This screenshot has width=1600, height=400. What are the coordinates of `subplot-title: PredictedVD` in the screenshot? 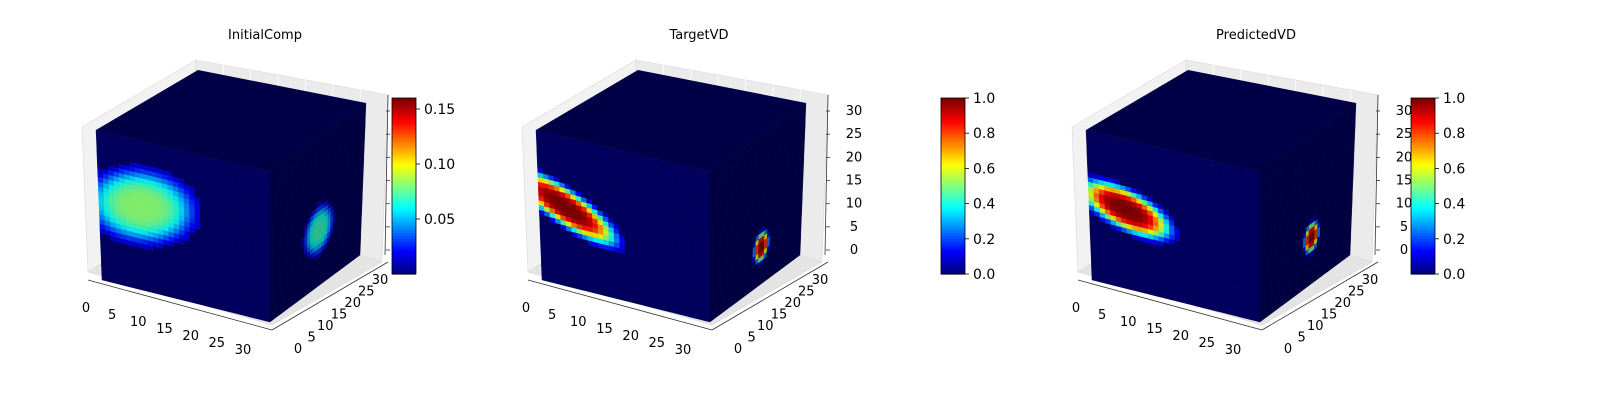 It's located at (1256, 35).